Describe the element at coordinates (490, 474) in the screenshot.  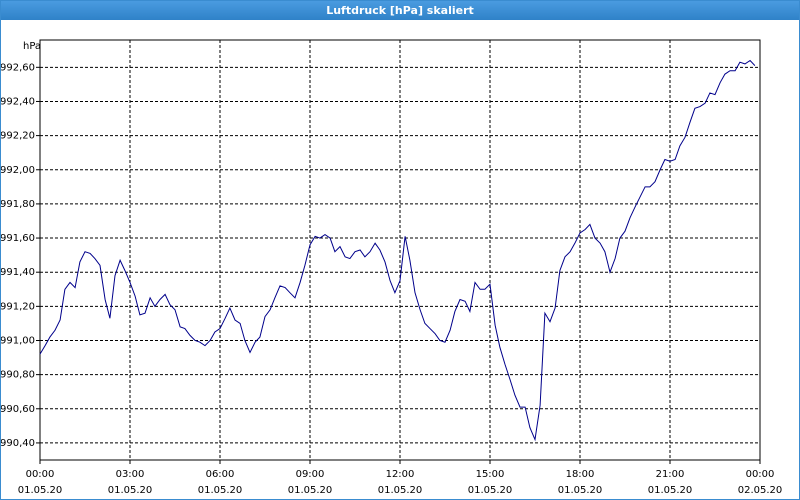
I see `x-tick-label: 15:00` at that location.